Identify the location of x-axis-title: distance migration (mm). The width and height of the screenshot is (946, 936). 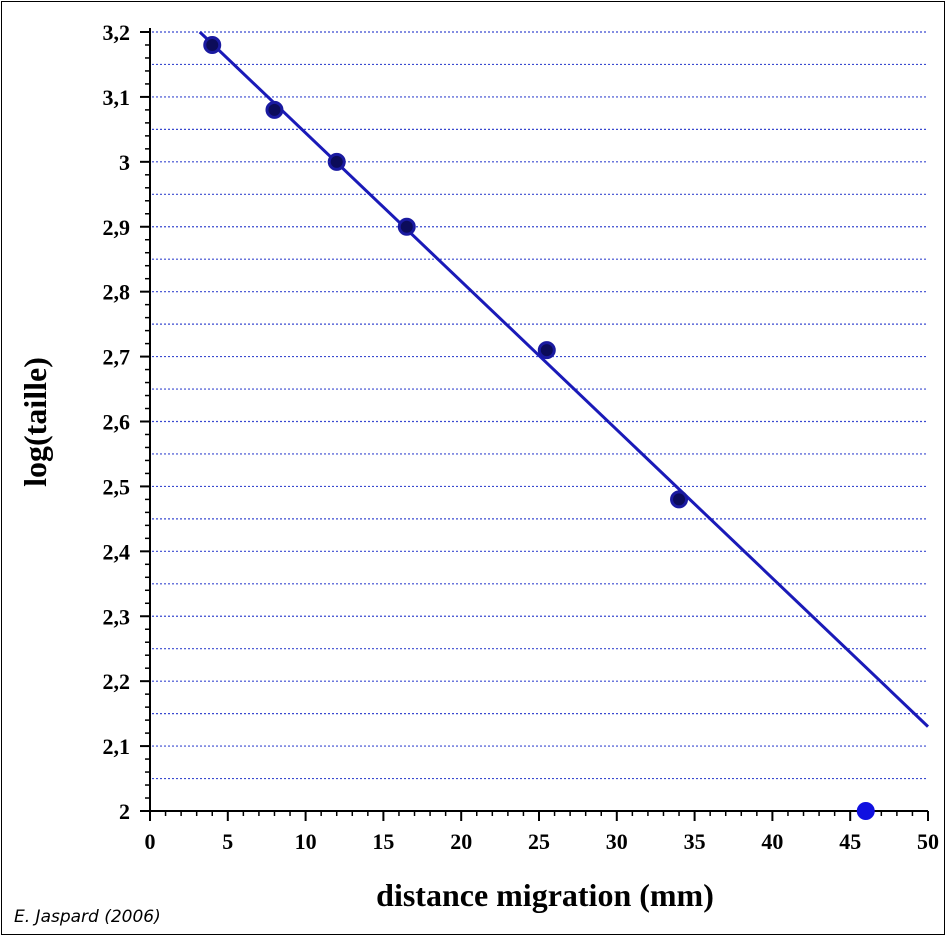
(545, 895).